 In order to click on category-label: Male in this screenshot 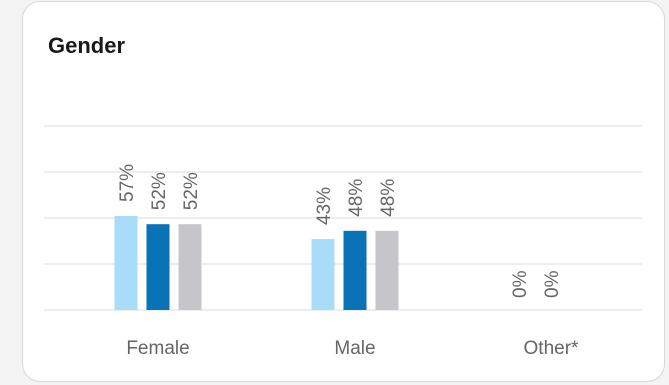, I will do `click(354, 348)`.